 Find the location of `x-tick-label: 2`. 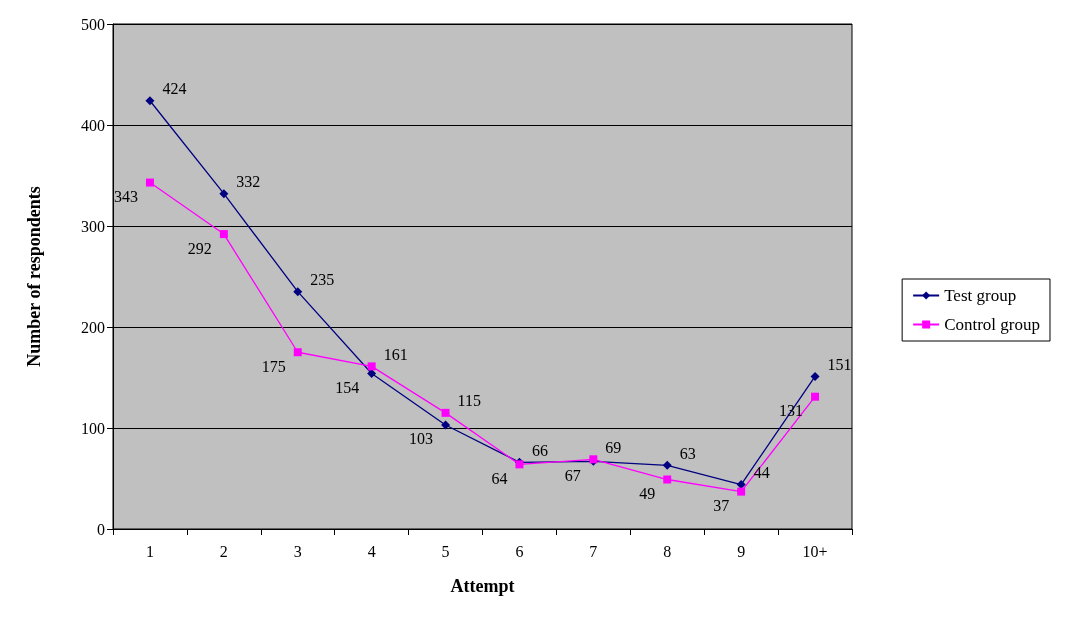

x-tick-label: 2 is located at coordinates (223, 551).